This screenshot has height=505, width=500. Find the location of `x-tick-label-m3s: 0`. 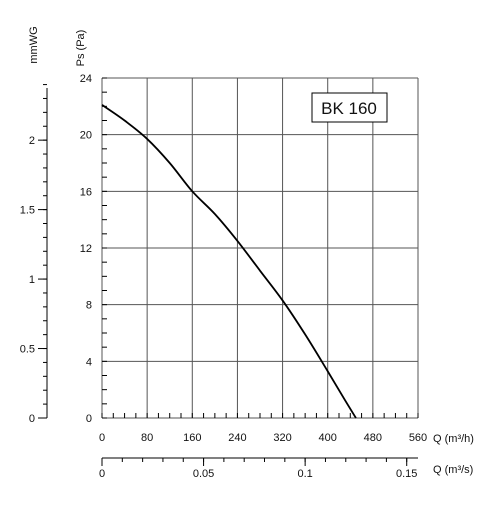

x-tick-label-m3s: 0 is located at coordinates (102, 474).